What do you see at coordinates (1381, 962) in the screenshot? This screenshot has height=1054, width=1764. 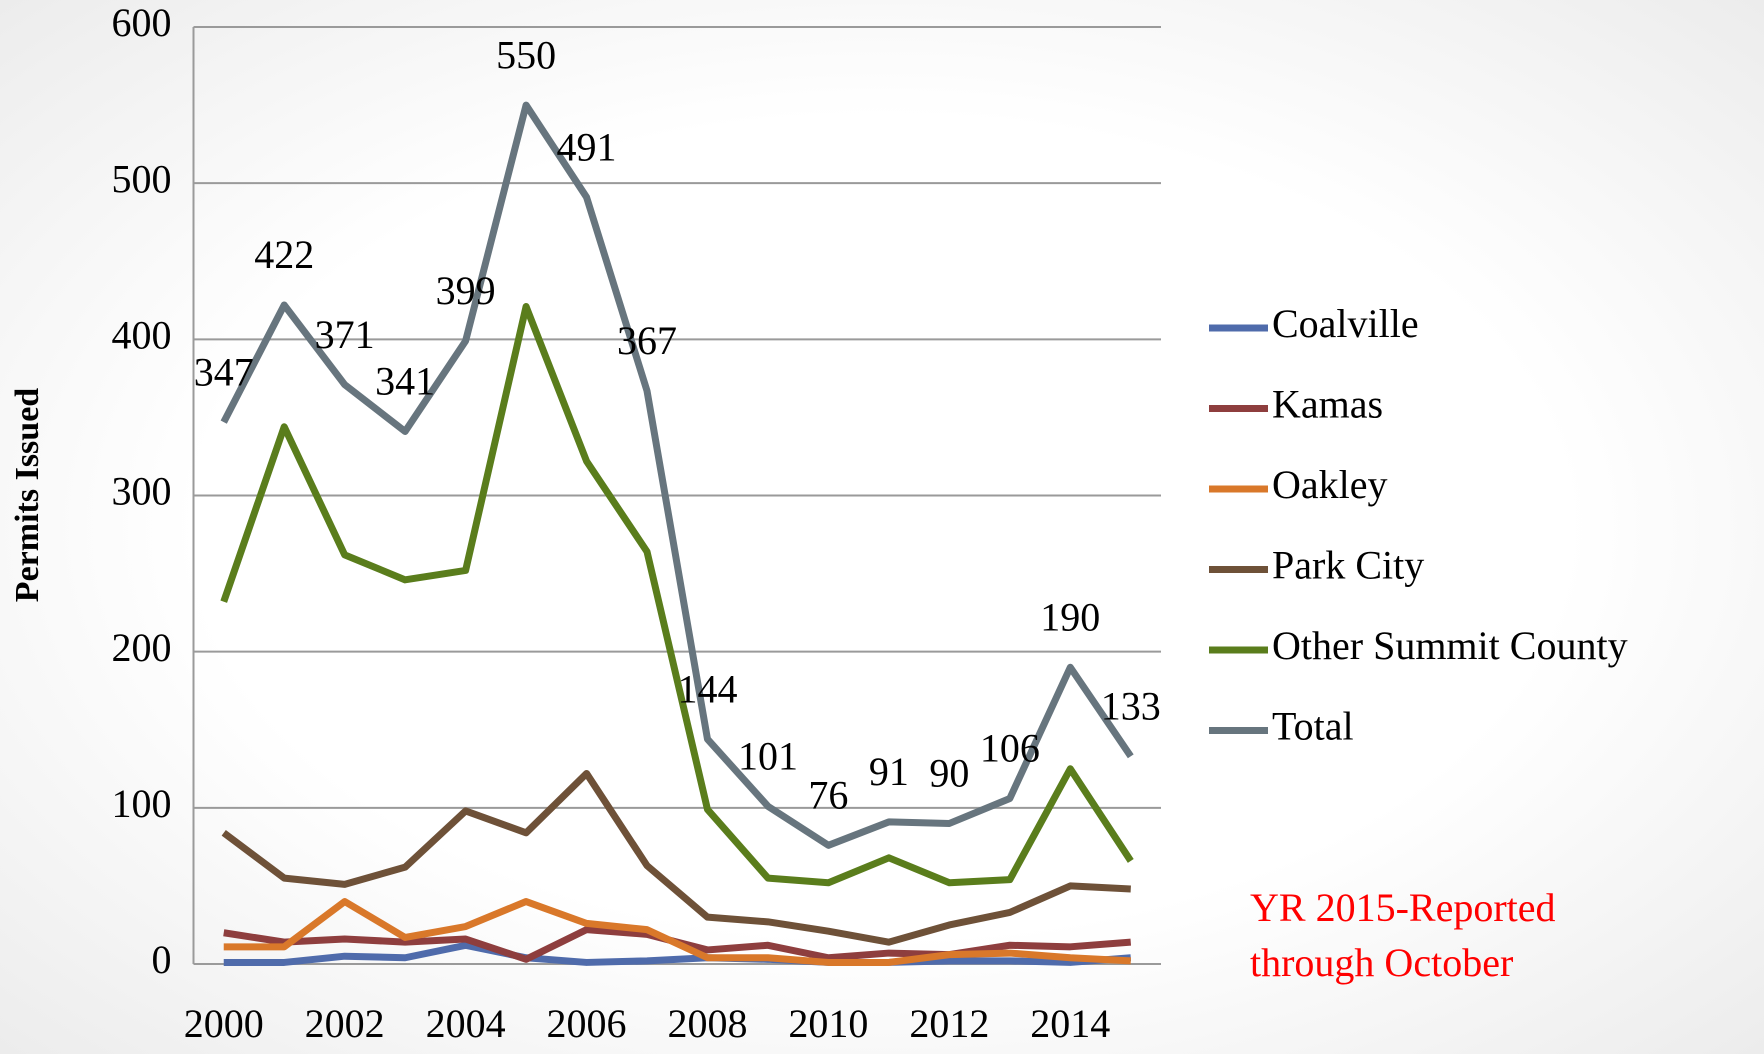 I see `annotation: through October` at bounding box center [1381, 962].